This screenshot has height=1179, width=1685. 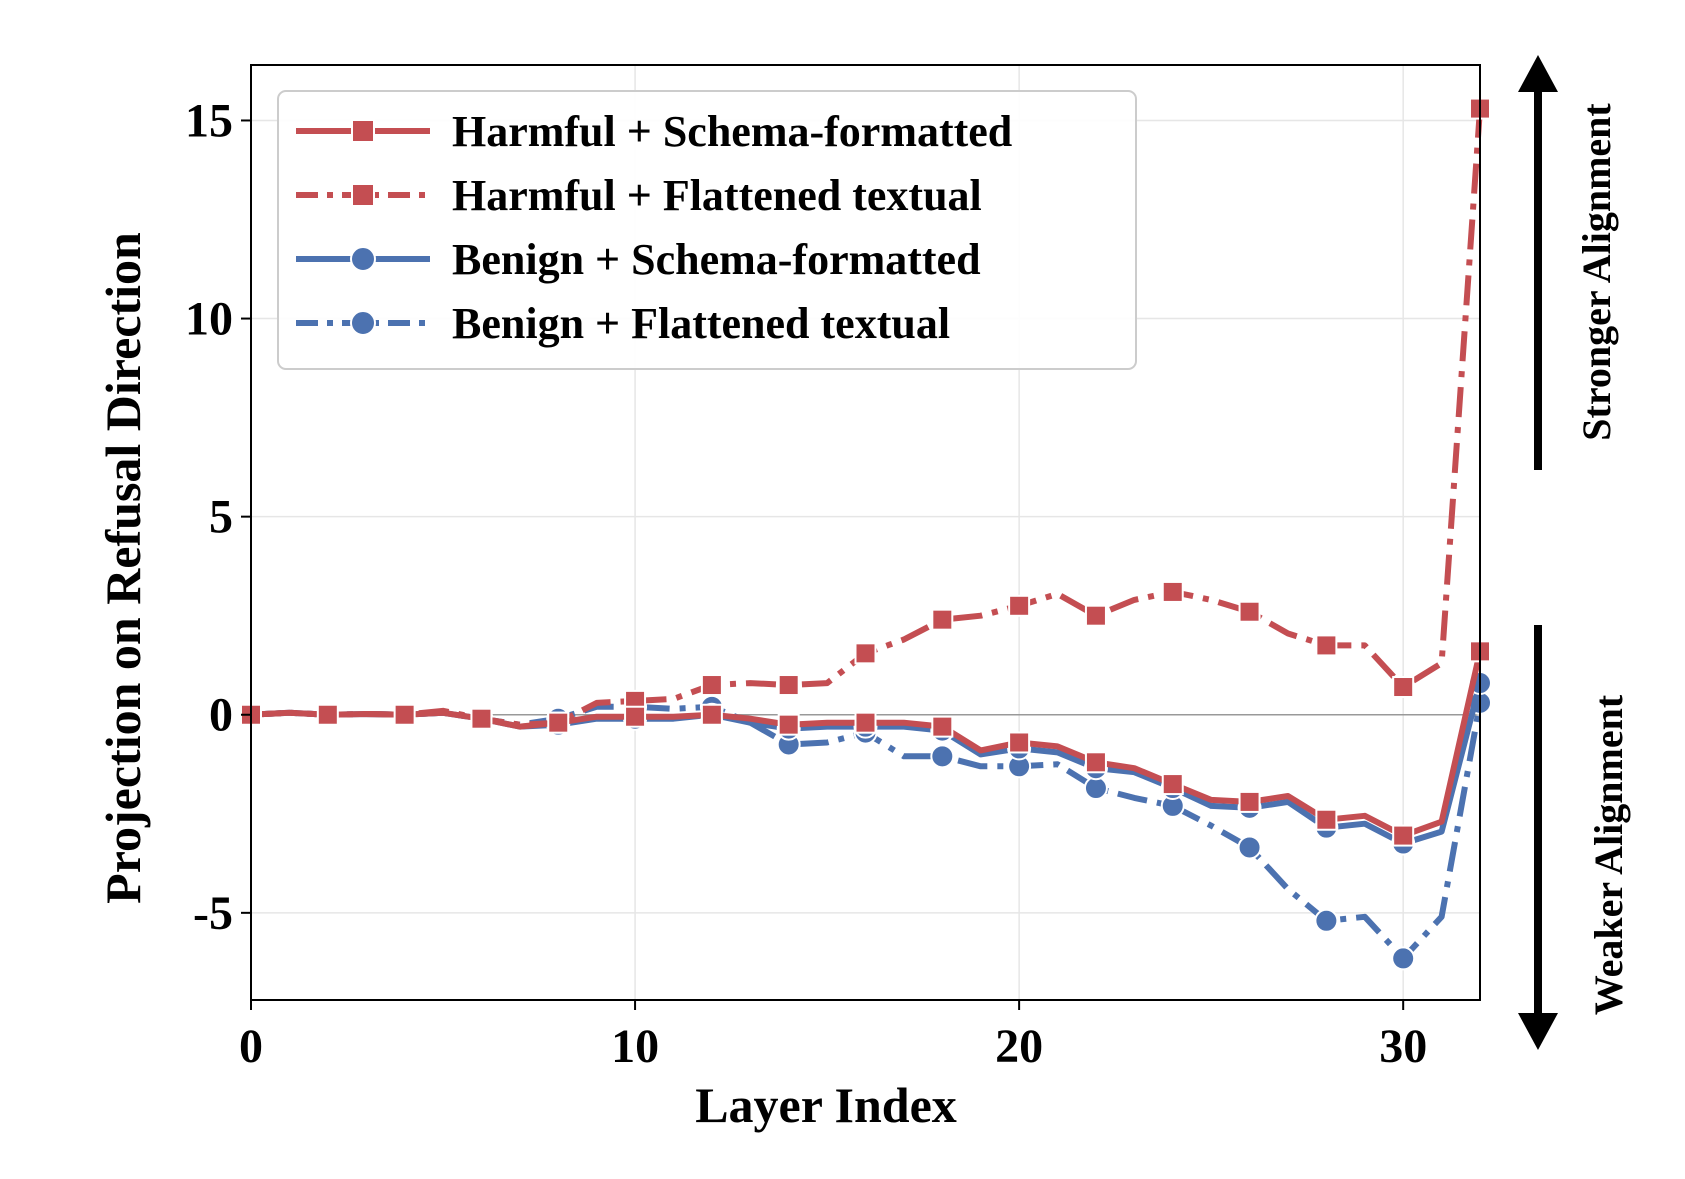 What do you see at coordinates (717, 195) in the screenshot?
I see `legend-label: Harmful + Flattened textual` at bounding box center [717, 195].